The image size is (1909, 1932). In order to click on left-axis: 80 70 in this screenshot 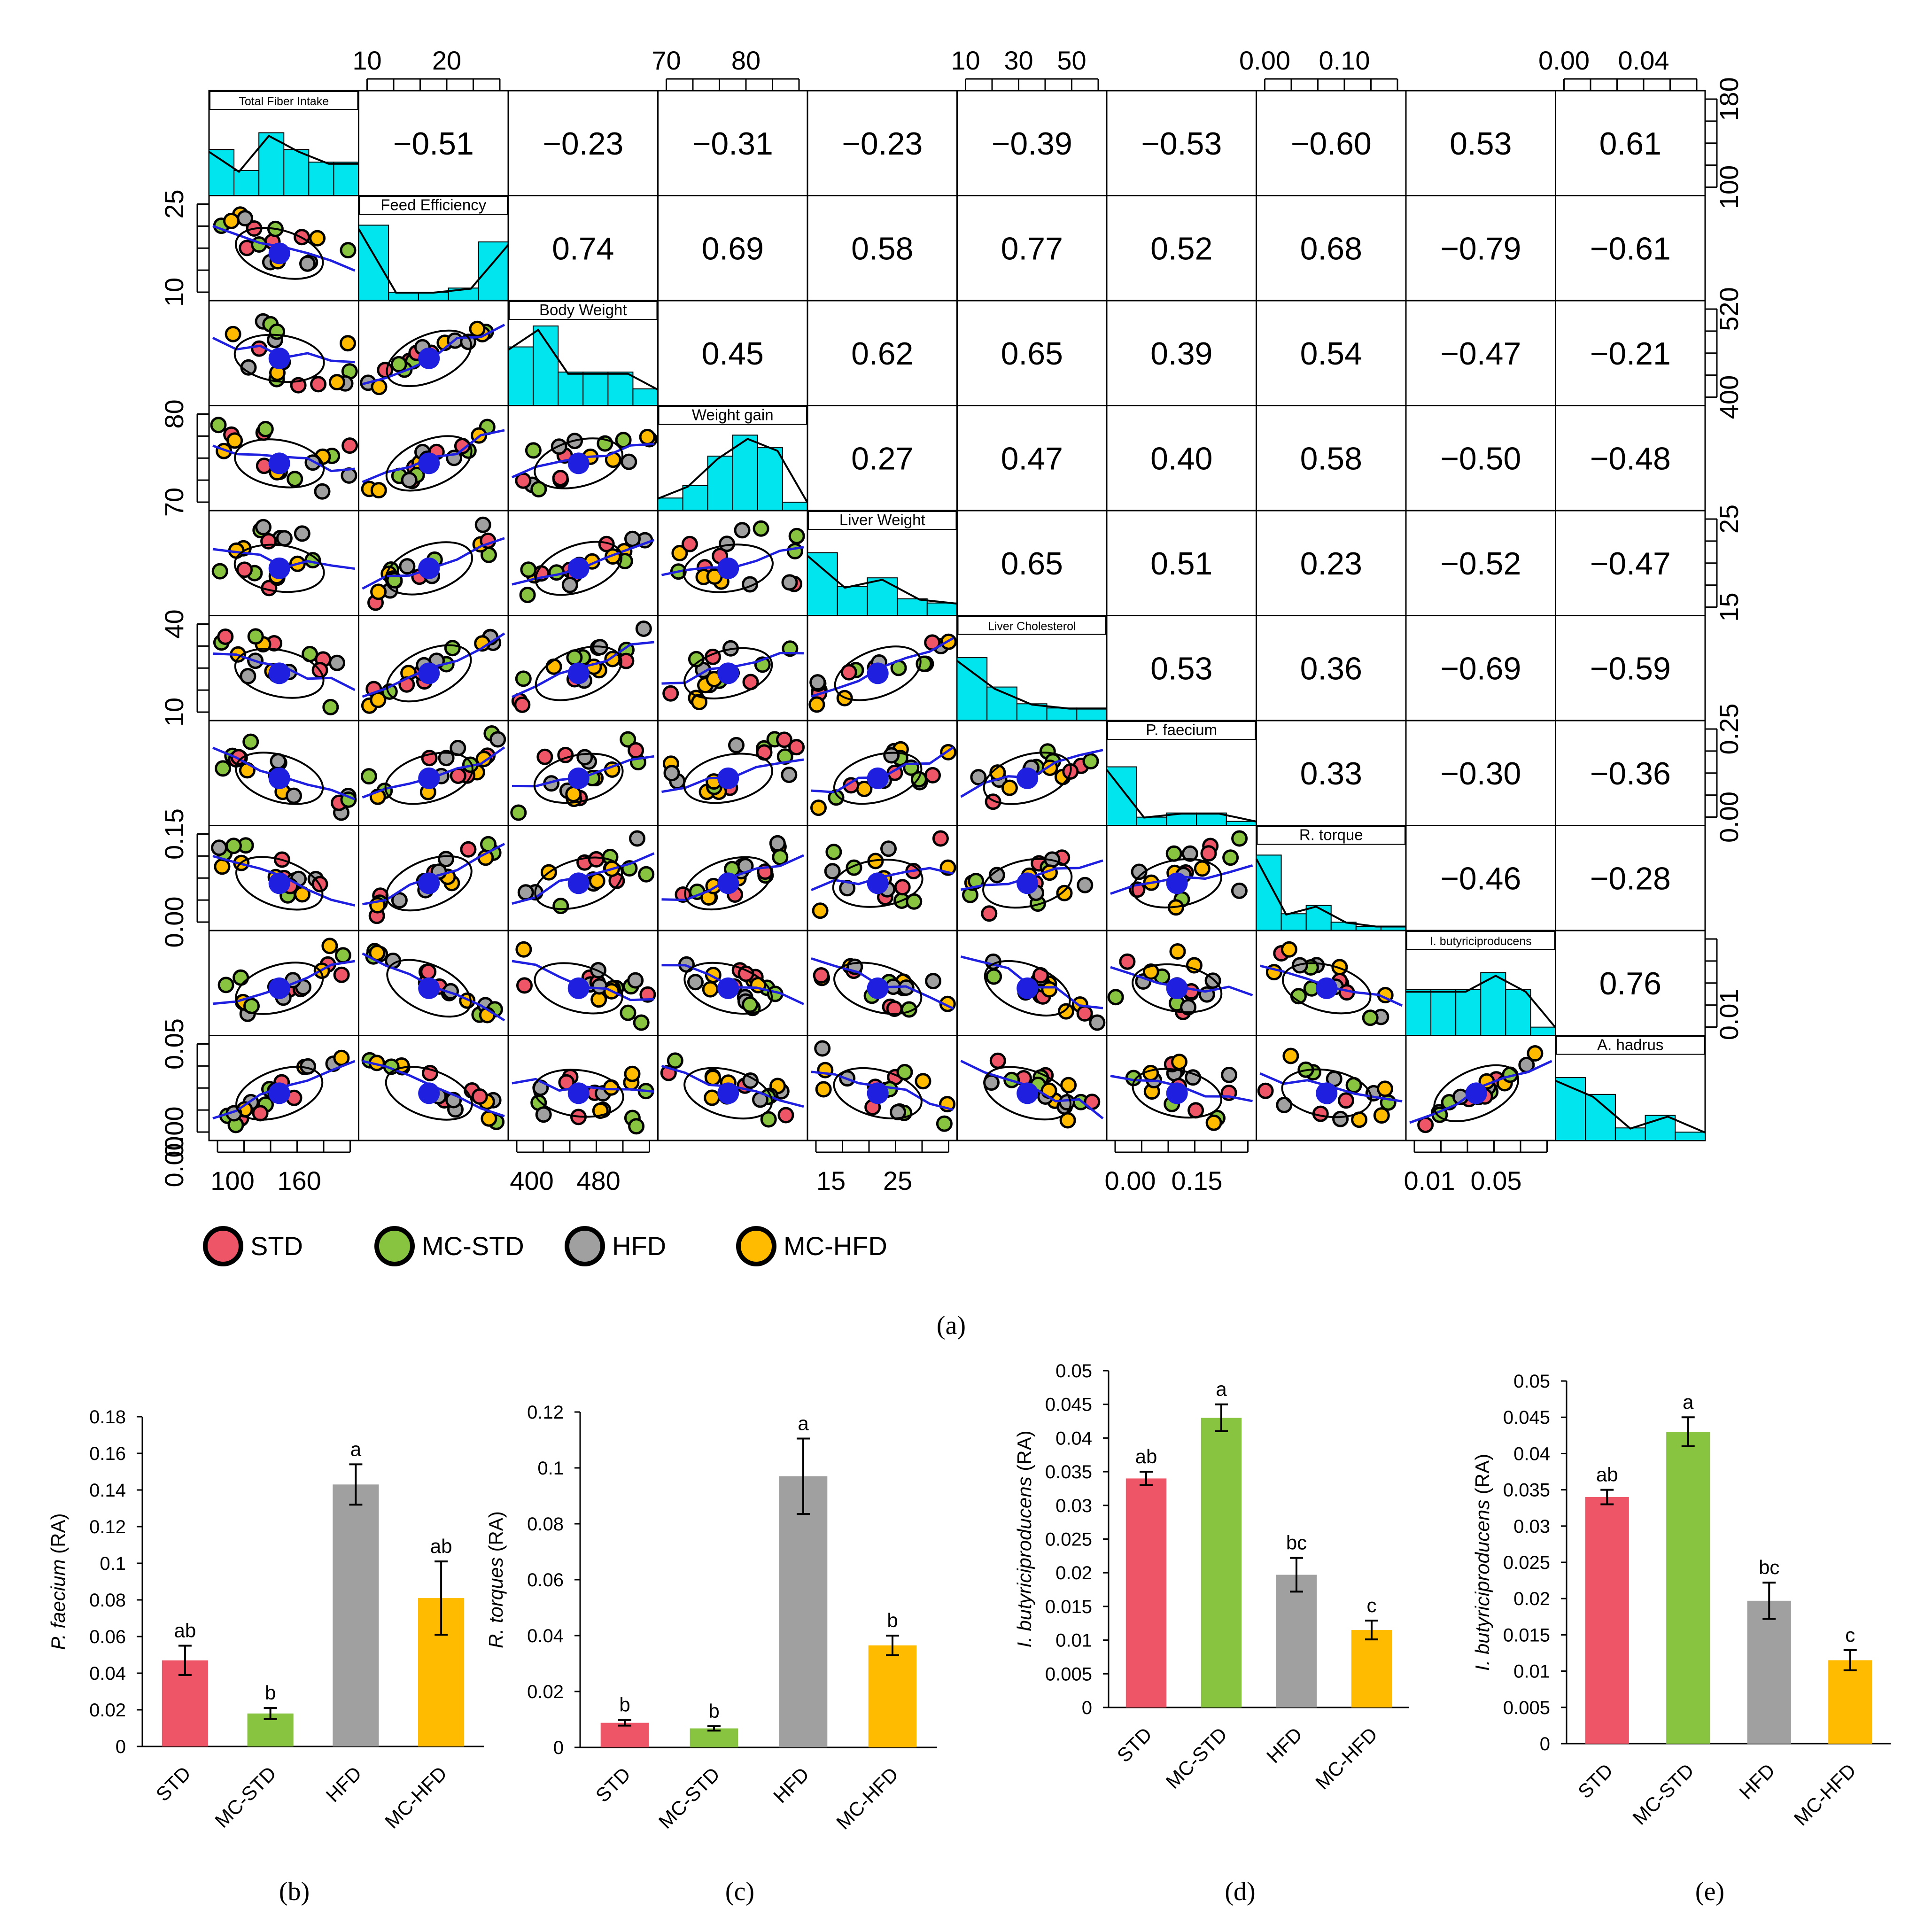, I will do `click(184, 458)`.